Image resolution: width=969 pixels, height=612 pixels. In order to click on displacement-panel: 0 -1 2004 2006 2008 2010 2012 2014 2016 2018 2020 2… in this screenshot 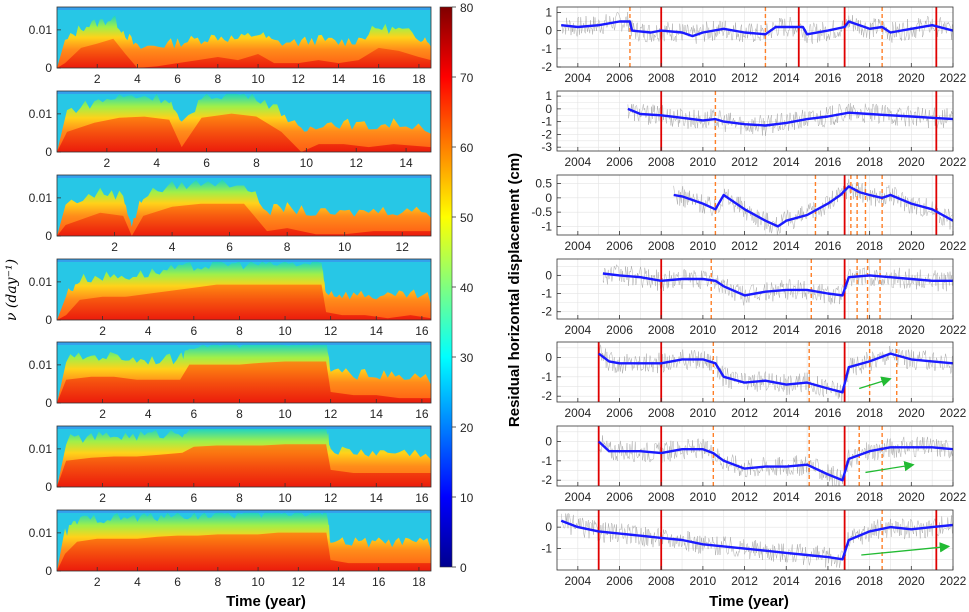, I will do `click(754, 548)`.